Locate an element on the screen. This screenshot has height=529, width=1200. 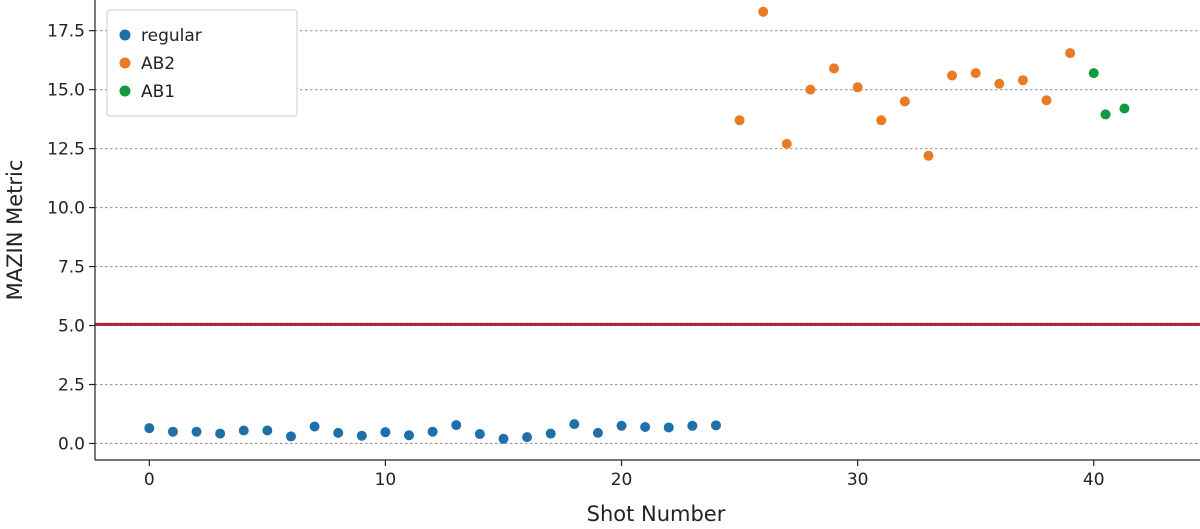
x-tick-label: 40 is located at coordinates (1094, 480).